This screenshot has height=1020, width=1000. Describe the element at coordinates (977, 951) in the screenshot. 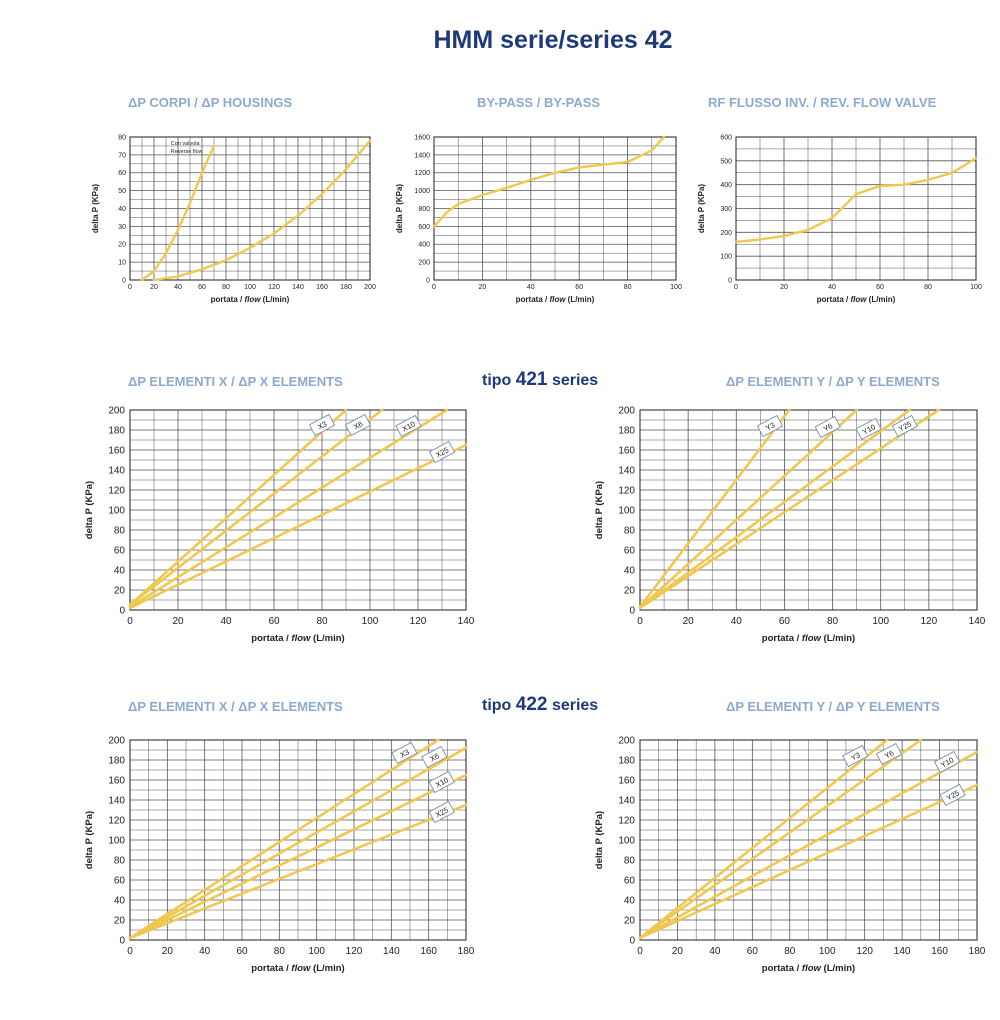

I see `x-tick-label: 180` at that location.